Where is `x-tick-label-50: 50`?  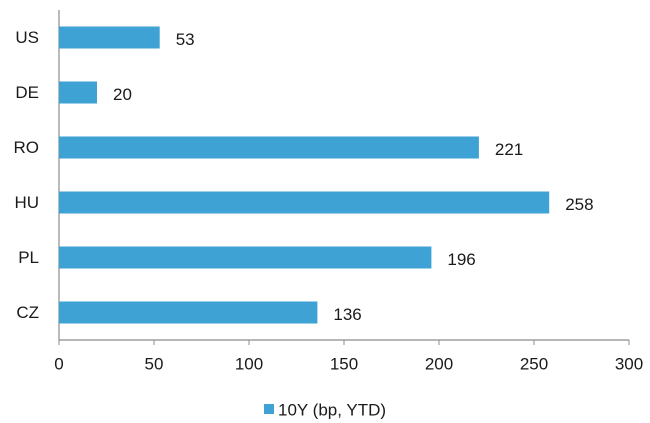
x-tick-label-50: 50 is located at coordinates (154, 364).